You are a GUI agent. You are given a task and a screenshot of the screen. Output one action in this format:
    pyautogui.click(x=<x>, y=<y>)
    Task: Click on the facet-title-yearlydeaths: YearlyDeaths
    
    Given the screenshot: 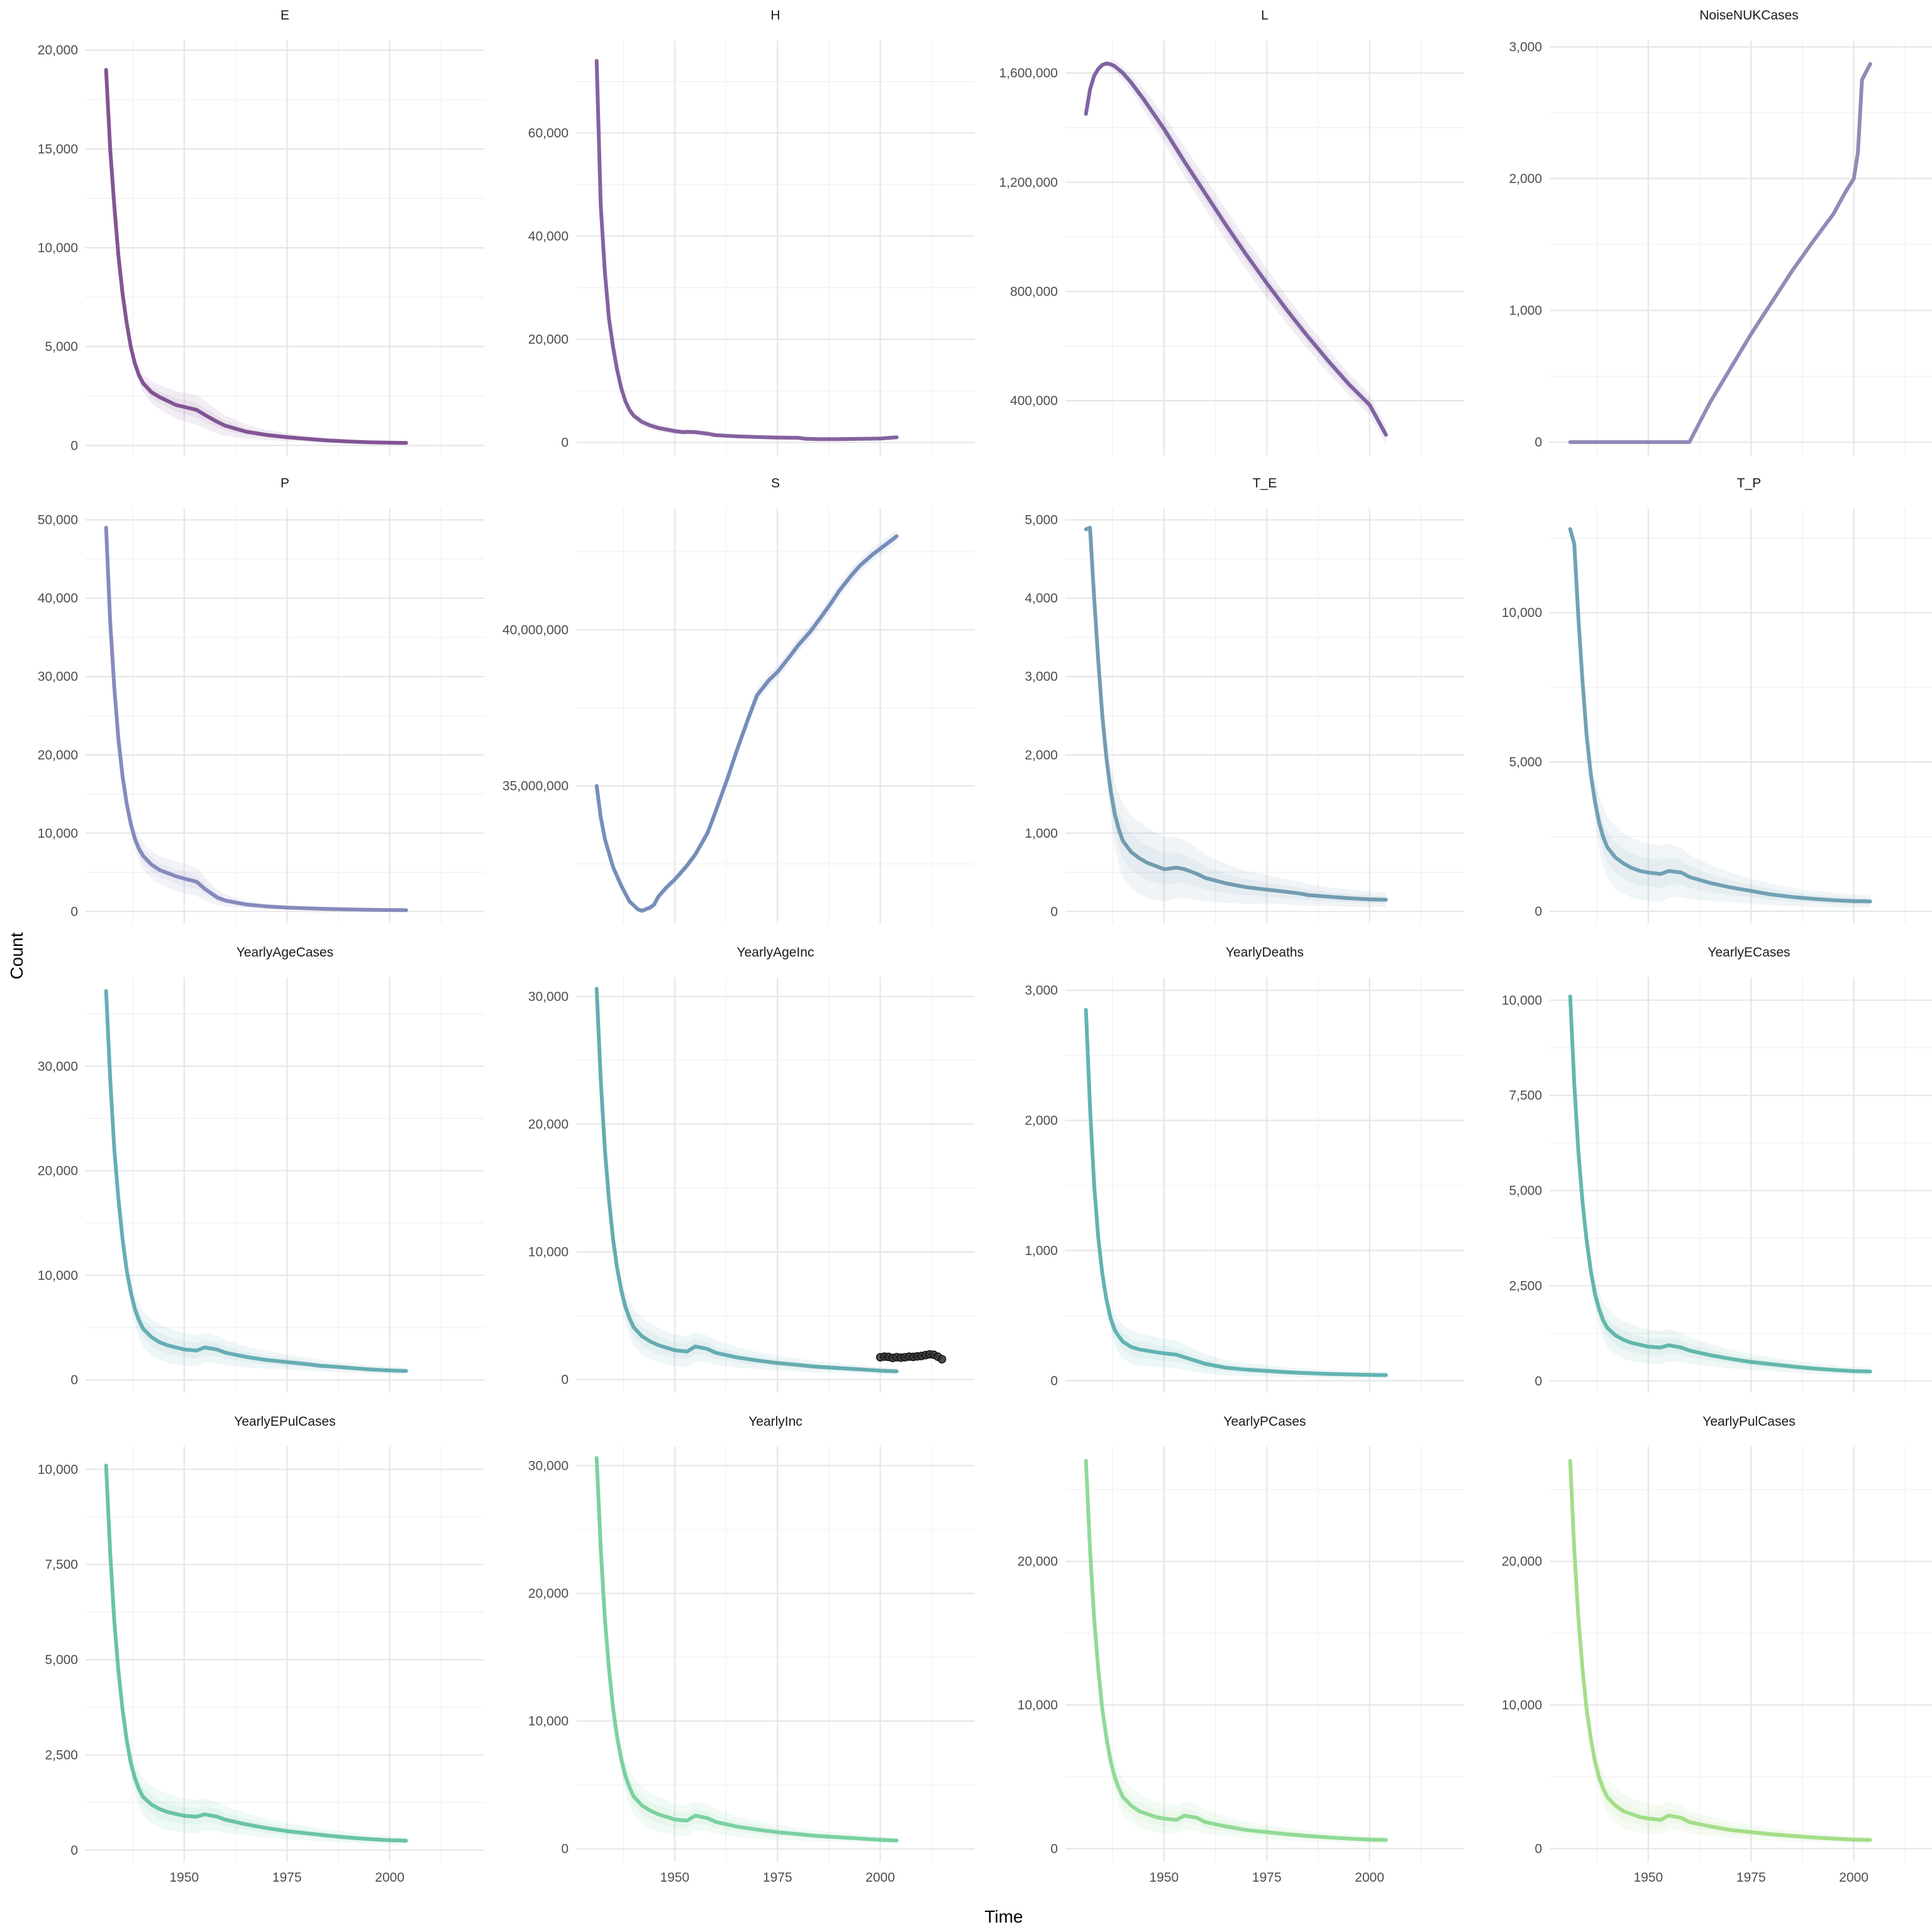 What is the action you would take?
    pyautogui.click(x=1265, y=952)
    